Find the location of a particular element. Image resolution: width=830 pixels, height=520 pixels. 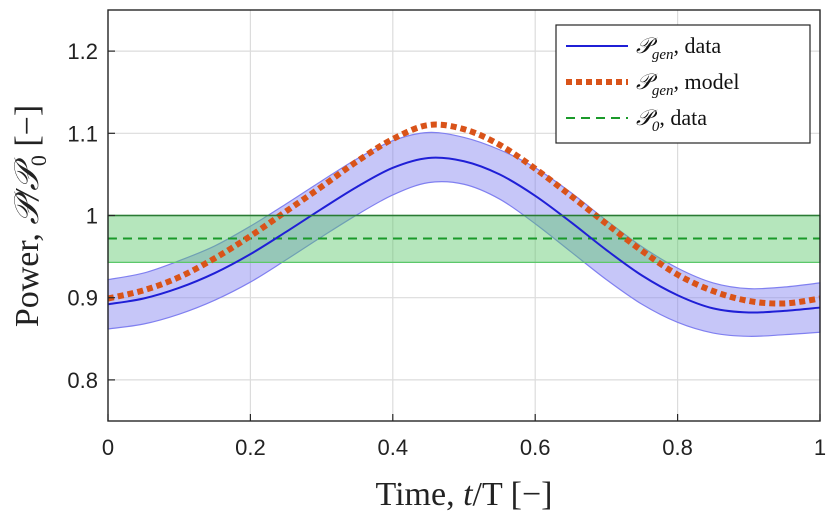

y-axis-label: Power, 𝒫/𝒫0 [−] is located at coordinates (30, 216).